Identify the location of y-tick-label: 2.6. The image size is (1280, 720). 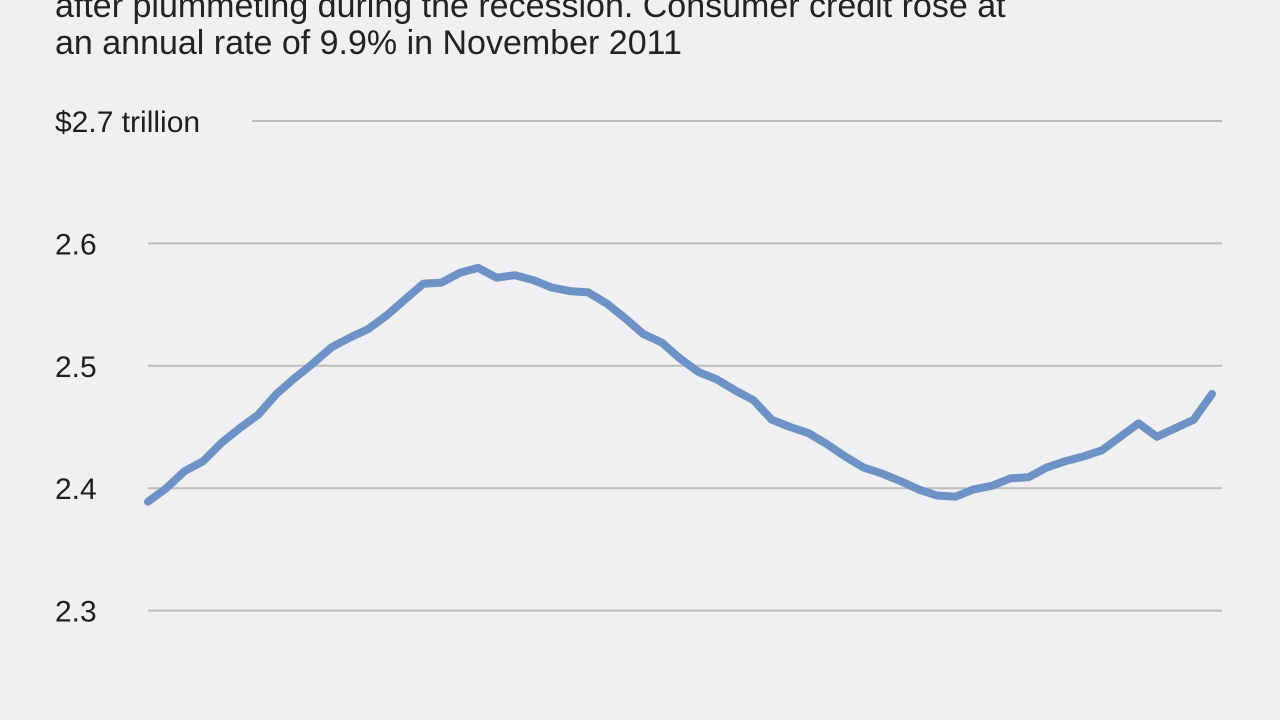
(76, 244).